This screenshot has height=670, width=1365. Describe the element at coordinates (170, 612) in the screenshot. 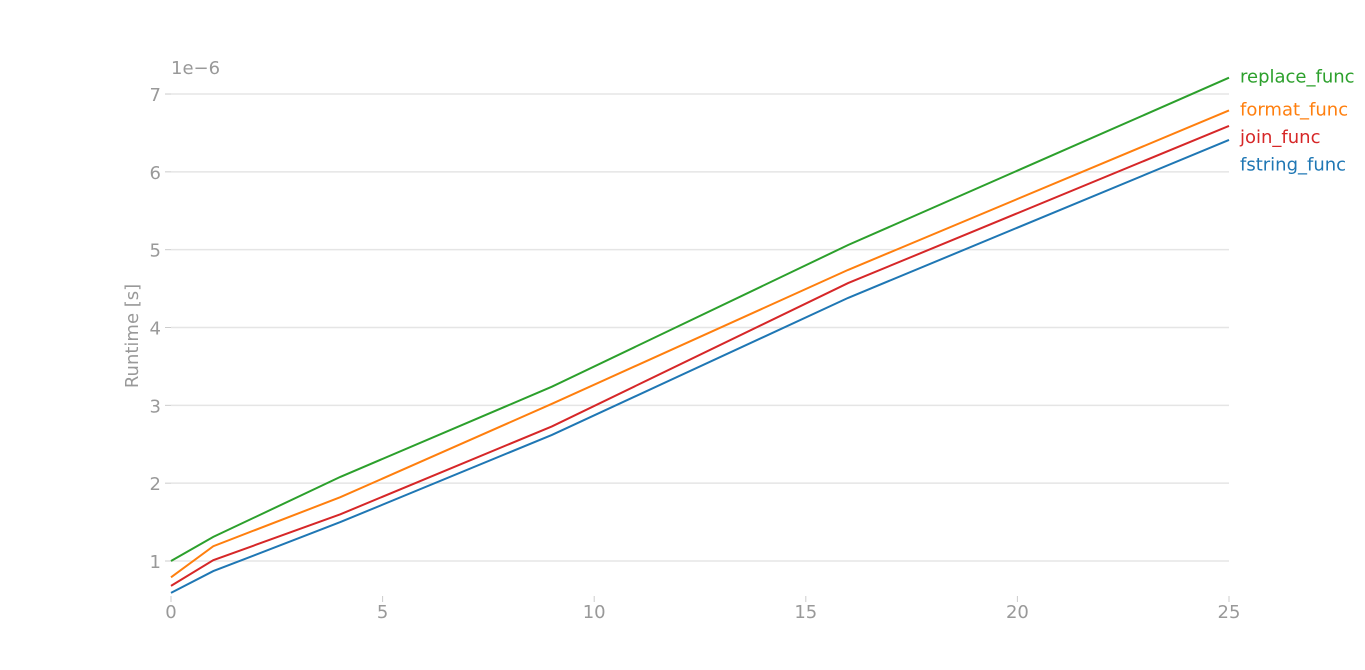

I see `x-tick-label: 0` at that location.